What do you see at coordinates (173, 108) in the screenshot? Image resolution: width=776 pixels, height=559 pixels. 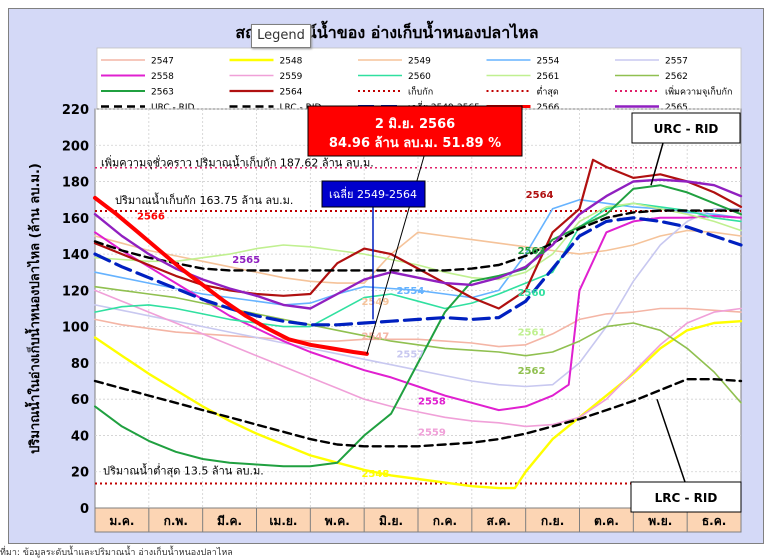 I see `legend-label-15: URC - RID` at bounding box center [173, 108].